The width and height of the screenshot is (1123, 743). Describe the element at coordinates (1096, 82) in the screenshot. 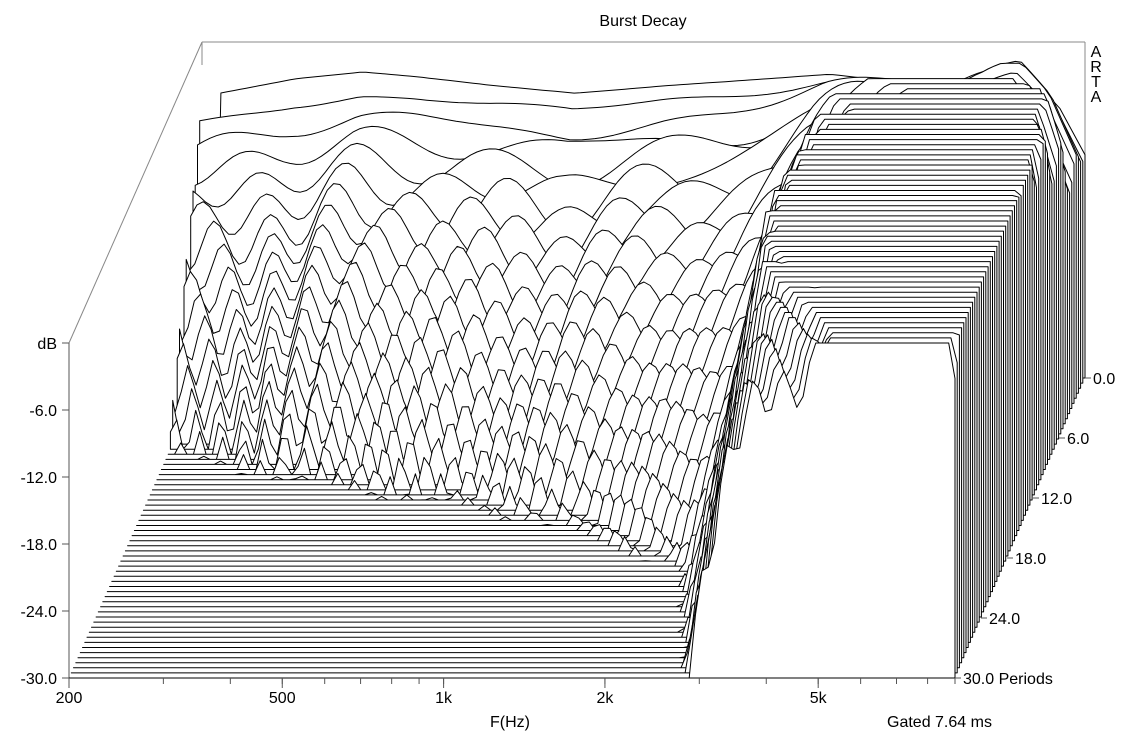

I see `watermark-letter: T` at that location.